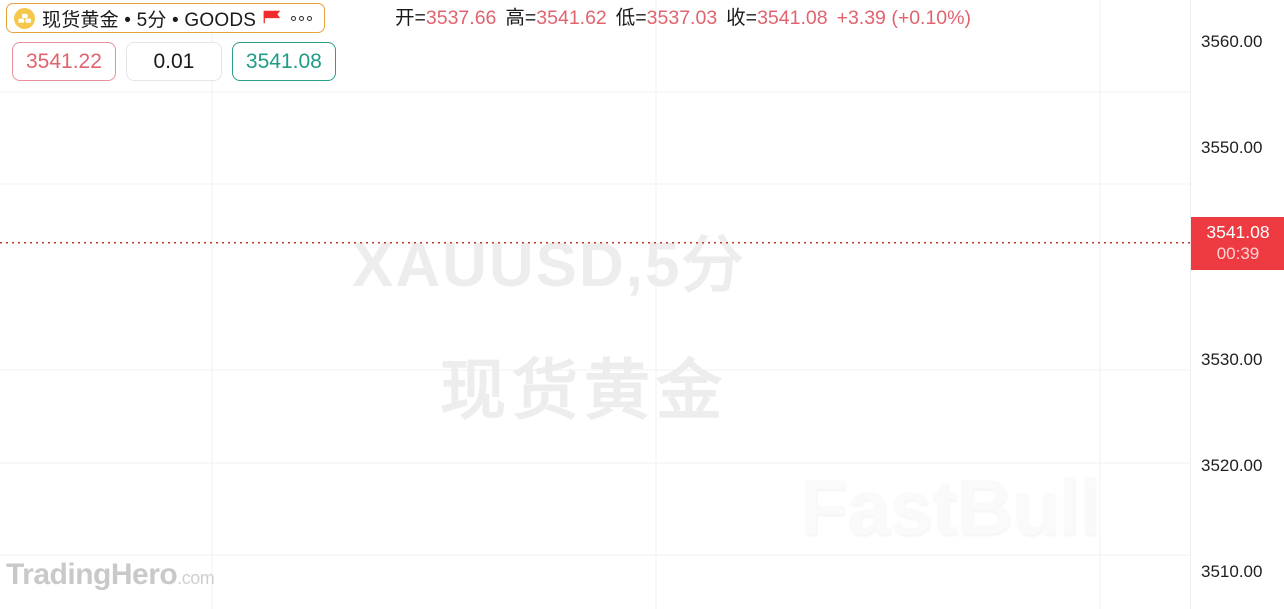 The width and height of the screenshot is (1284, 609). I want to click on price-axis-label: 3550.00, so click(1232, 148).